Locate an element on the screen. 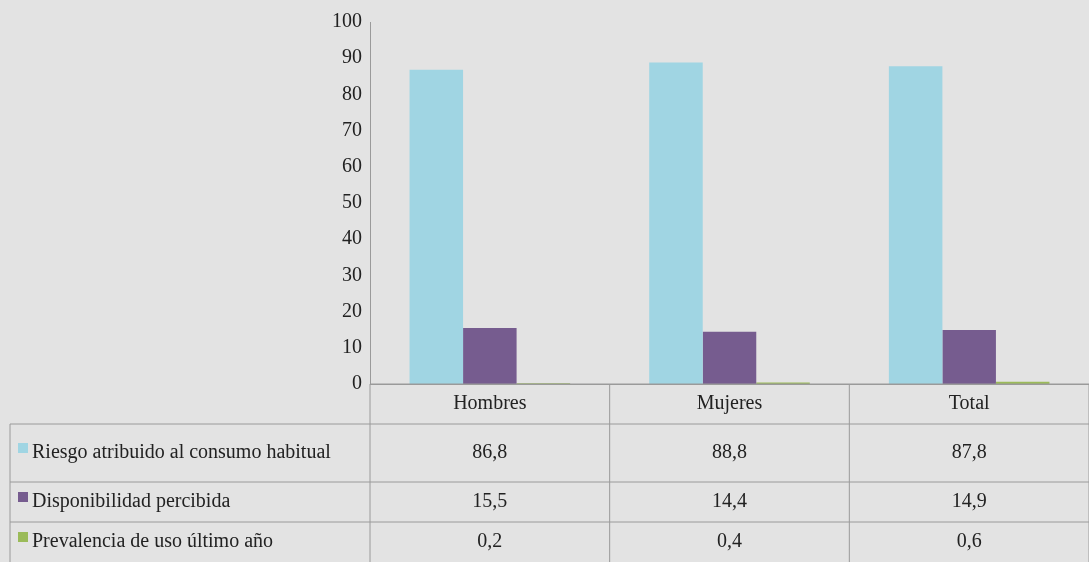  y-tick-label: 30 is located at coordinates (352, 273).